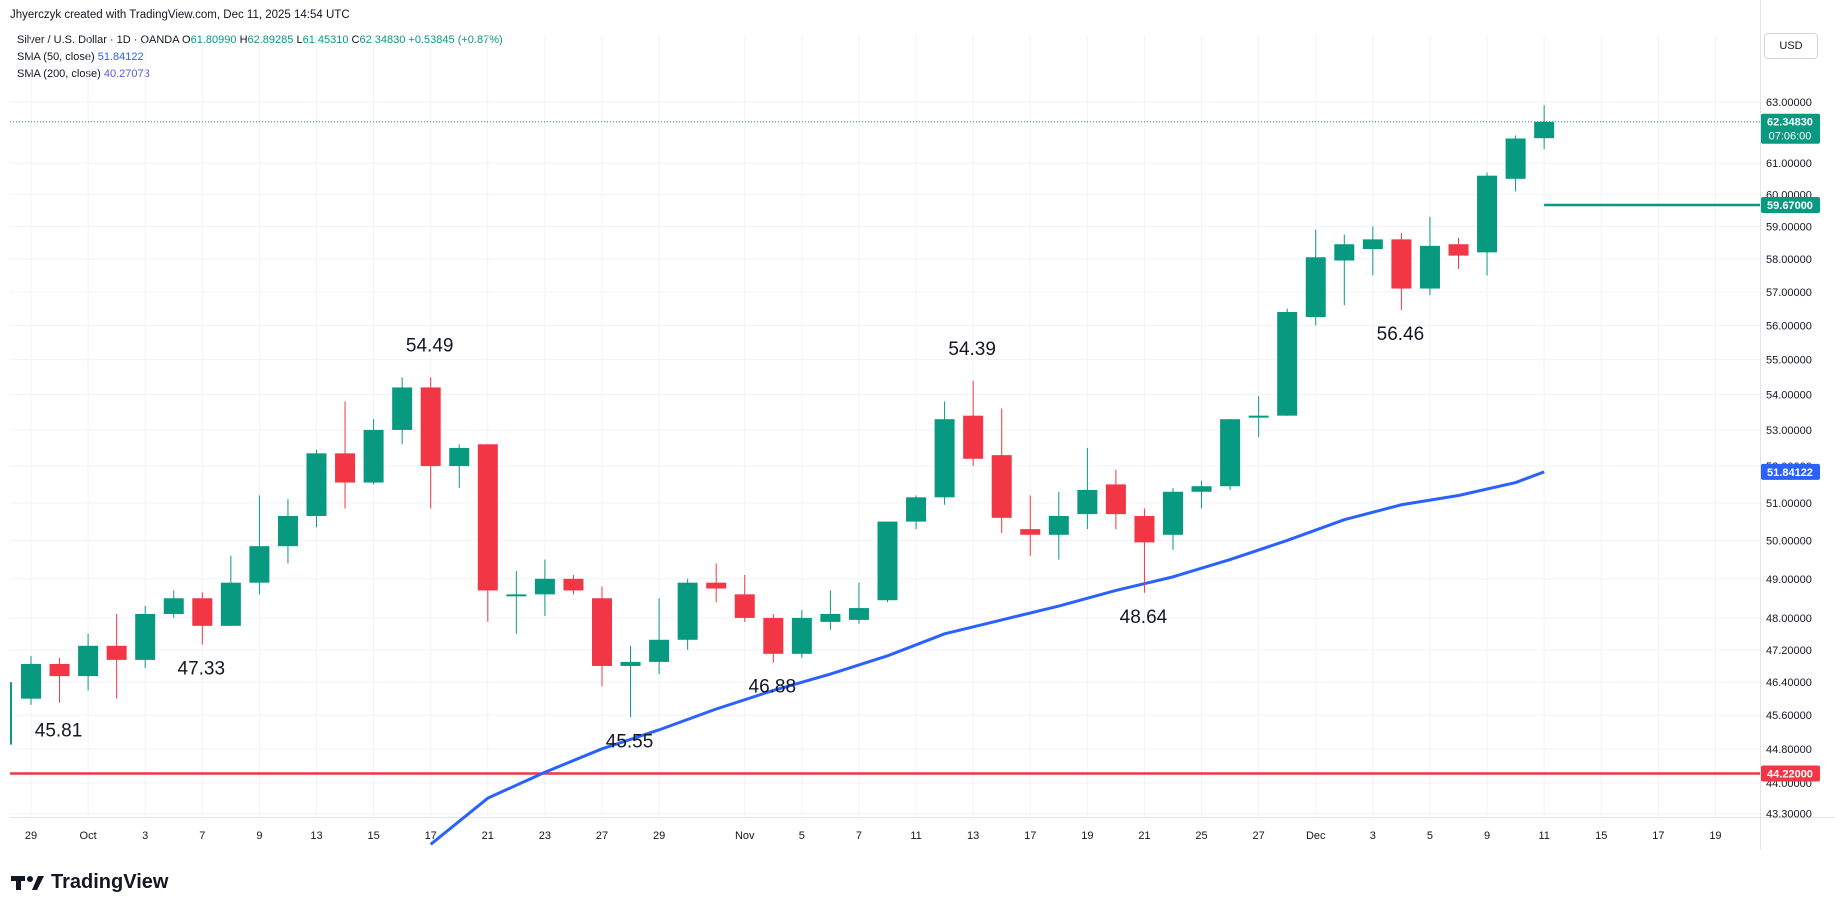 This screenshot has height=909, width=1835. Describe the element at coordinates (316, 836) in the screenshot. I see `time-tick-label: 13` at that location.